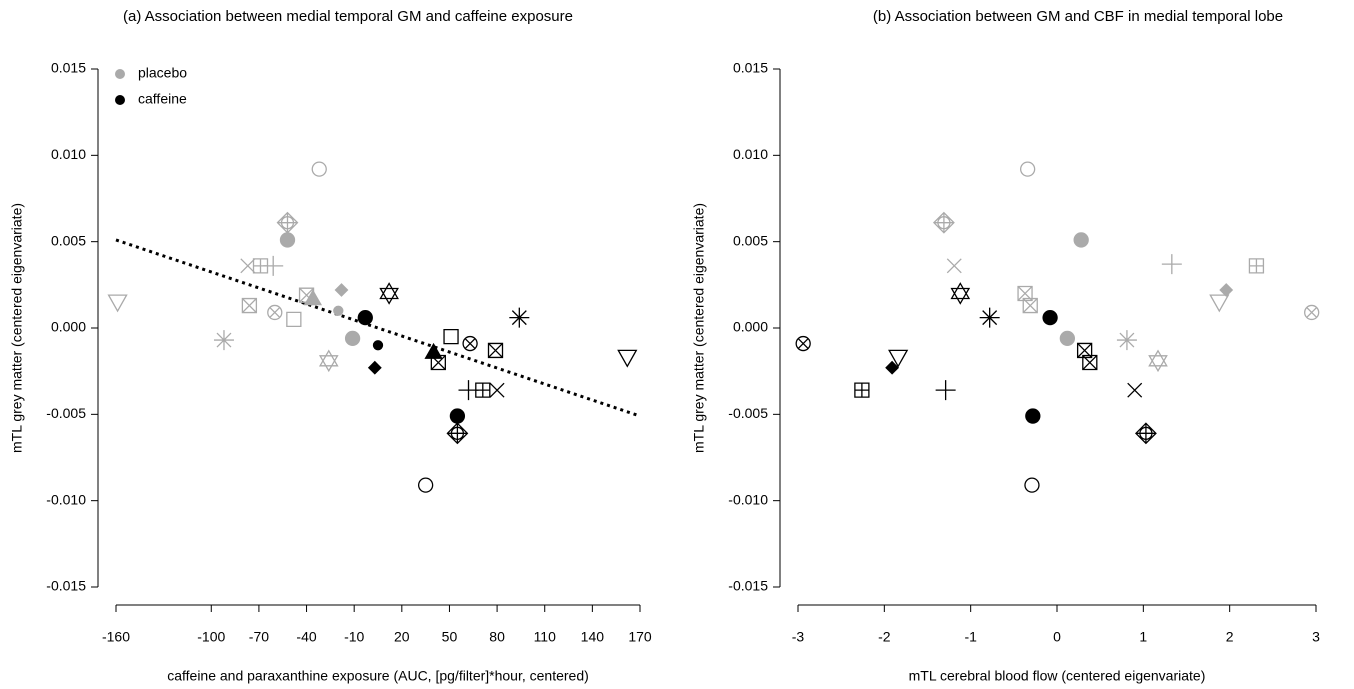 The width and height of the screenshot is (1354, 689). What do you see at coordinates (378, 328) in the screenshot?
I see `fit-line` at bounding box center [378, 328].